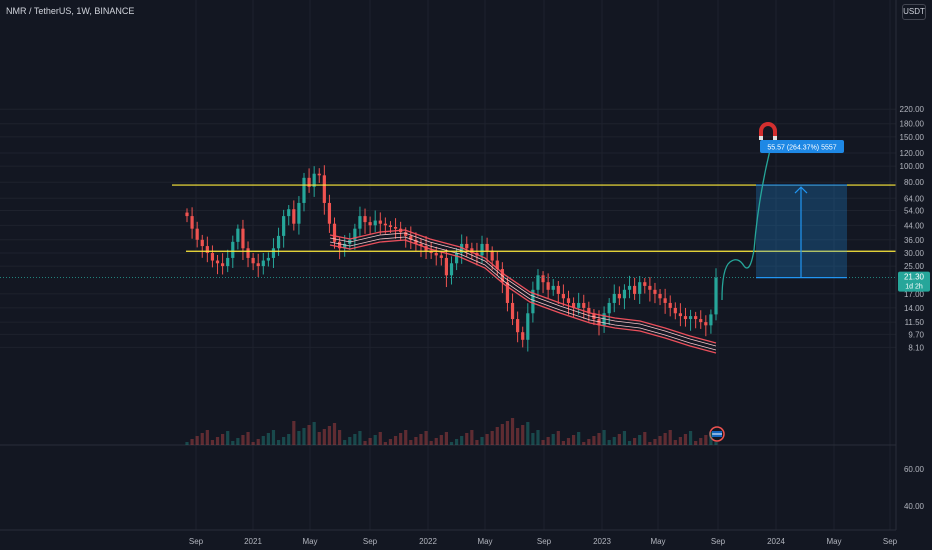 Image resolution: width=932 pixels, height=550 pixels. What do you see at coordinates (451, 431) in the screenshot?
I see `volume-bars` at bounding box center [451, 431].